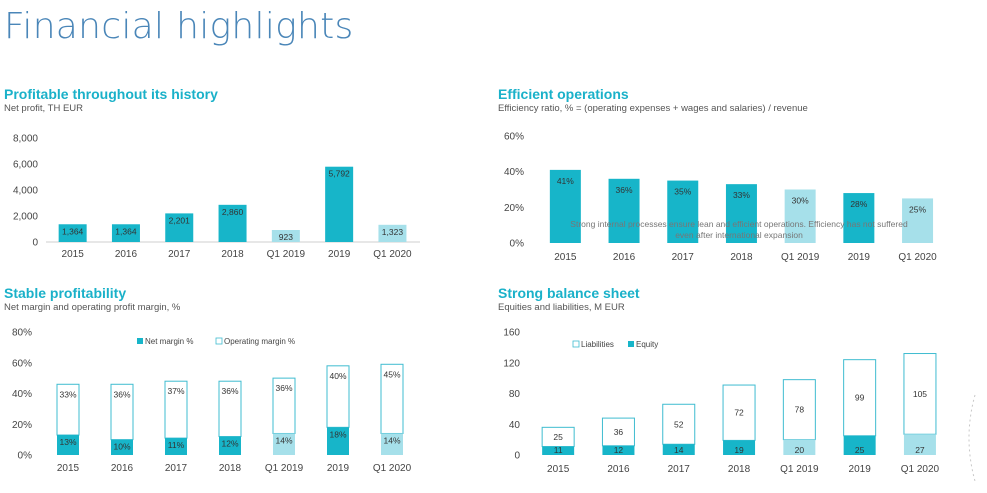 This screenshot has width=987, height=493. What do you see at coordinates (597, 344) in the screenshot?
I see `legend-liabilities-label: Liabilities` at bounding box center [597, 344].